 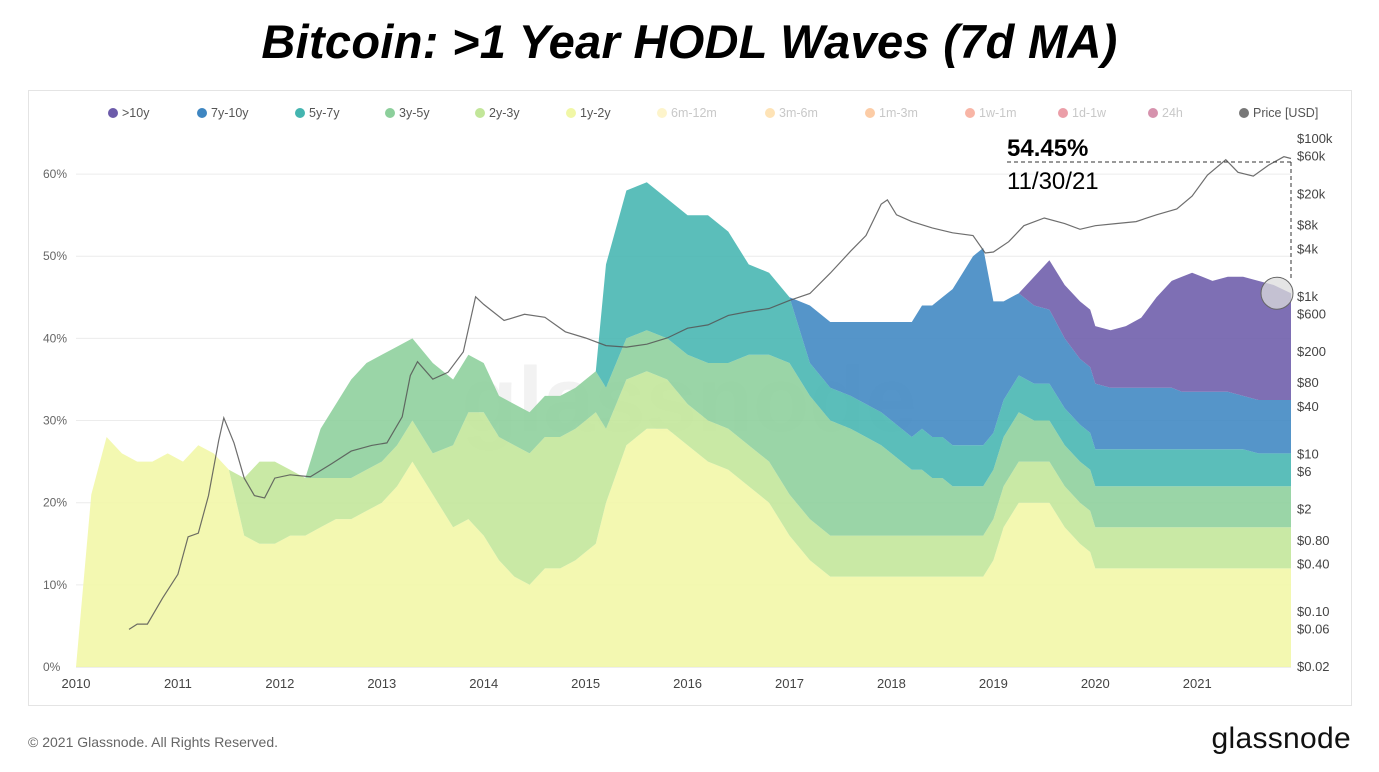 I want to click on legend-label: 1m-3m, so click(x=898, y=113).